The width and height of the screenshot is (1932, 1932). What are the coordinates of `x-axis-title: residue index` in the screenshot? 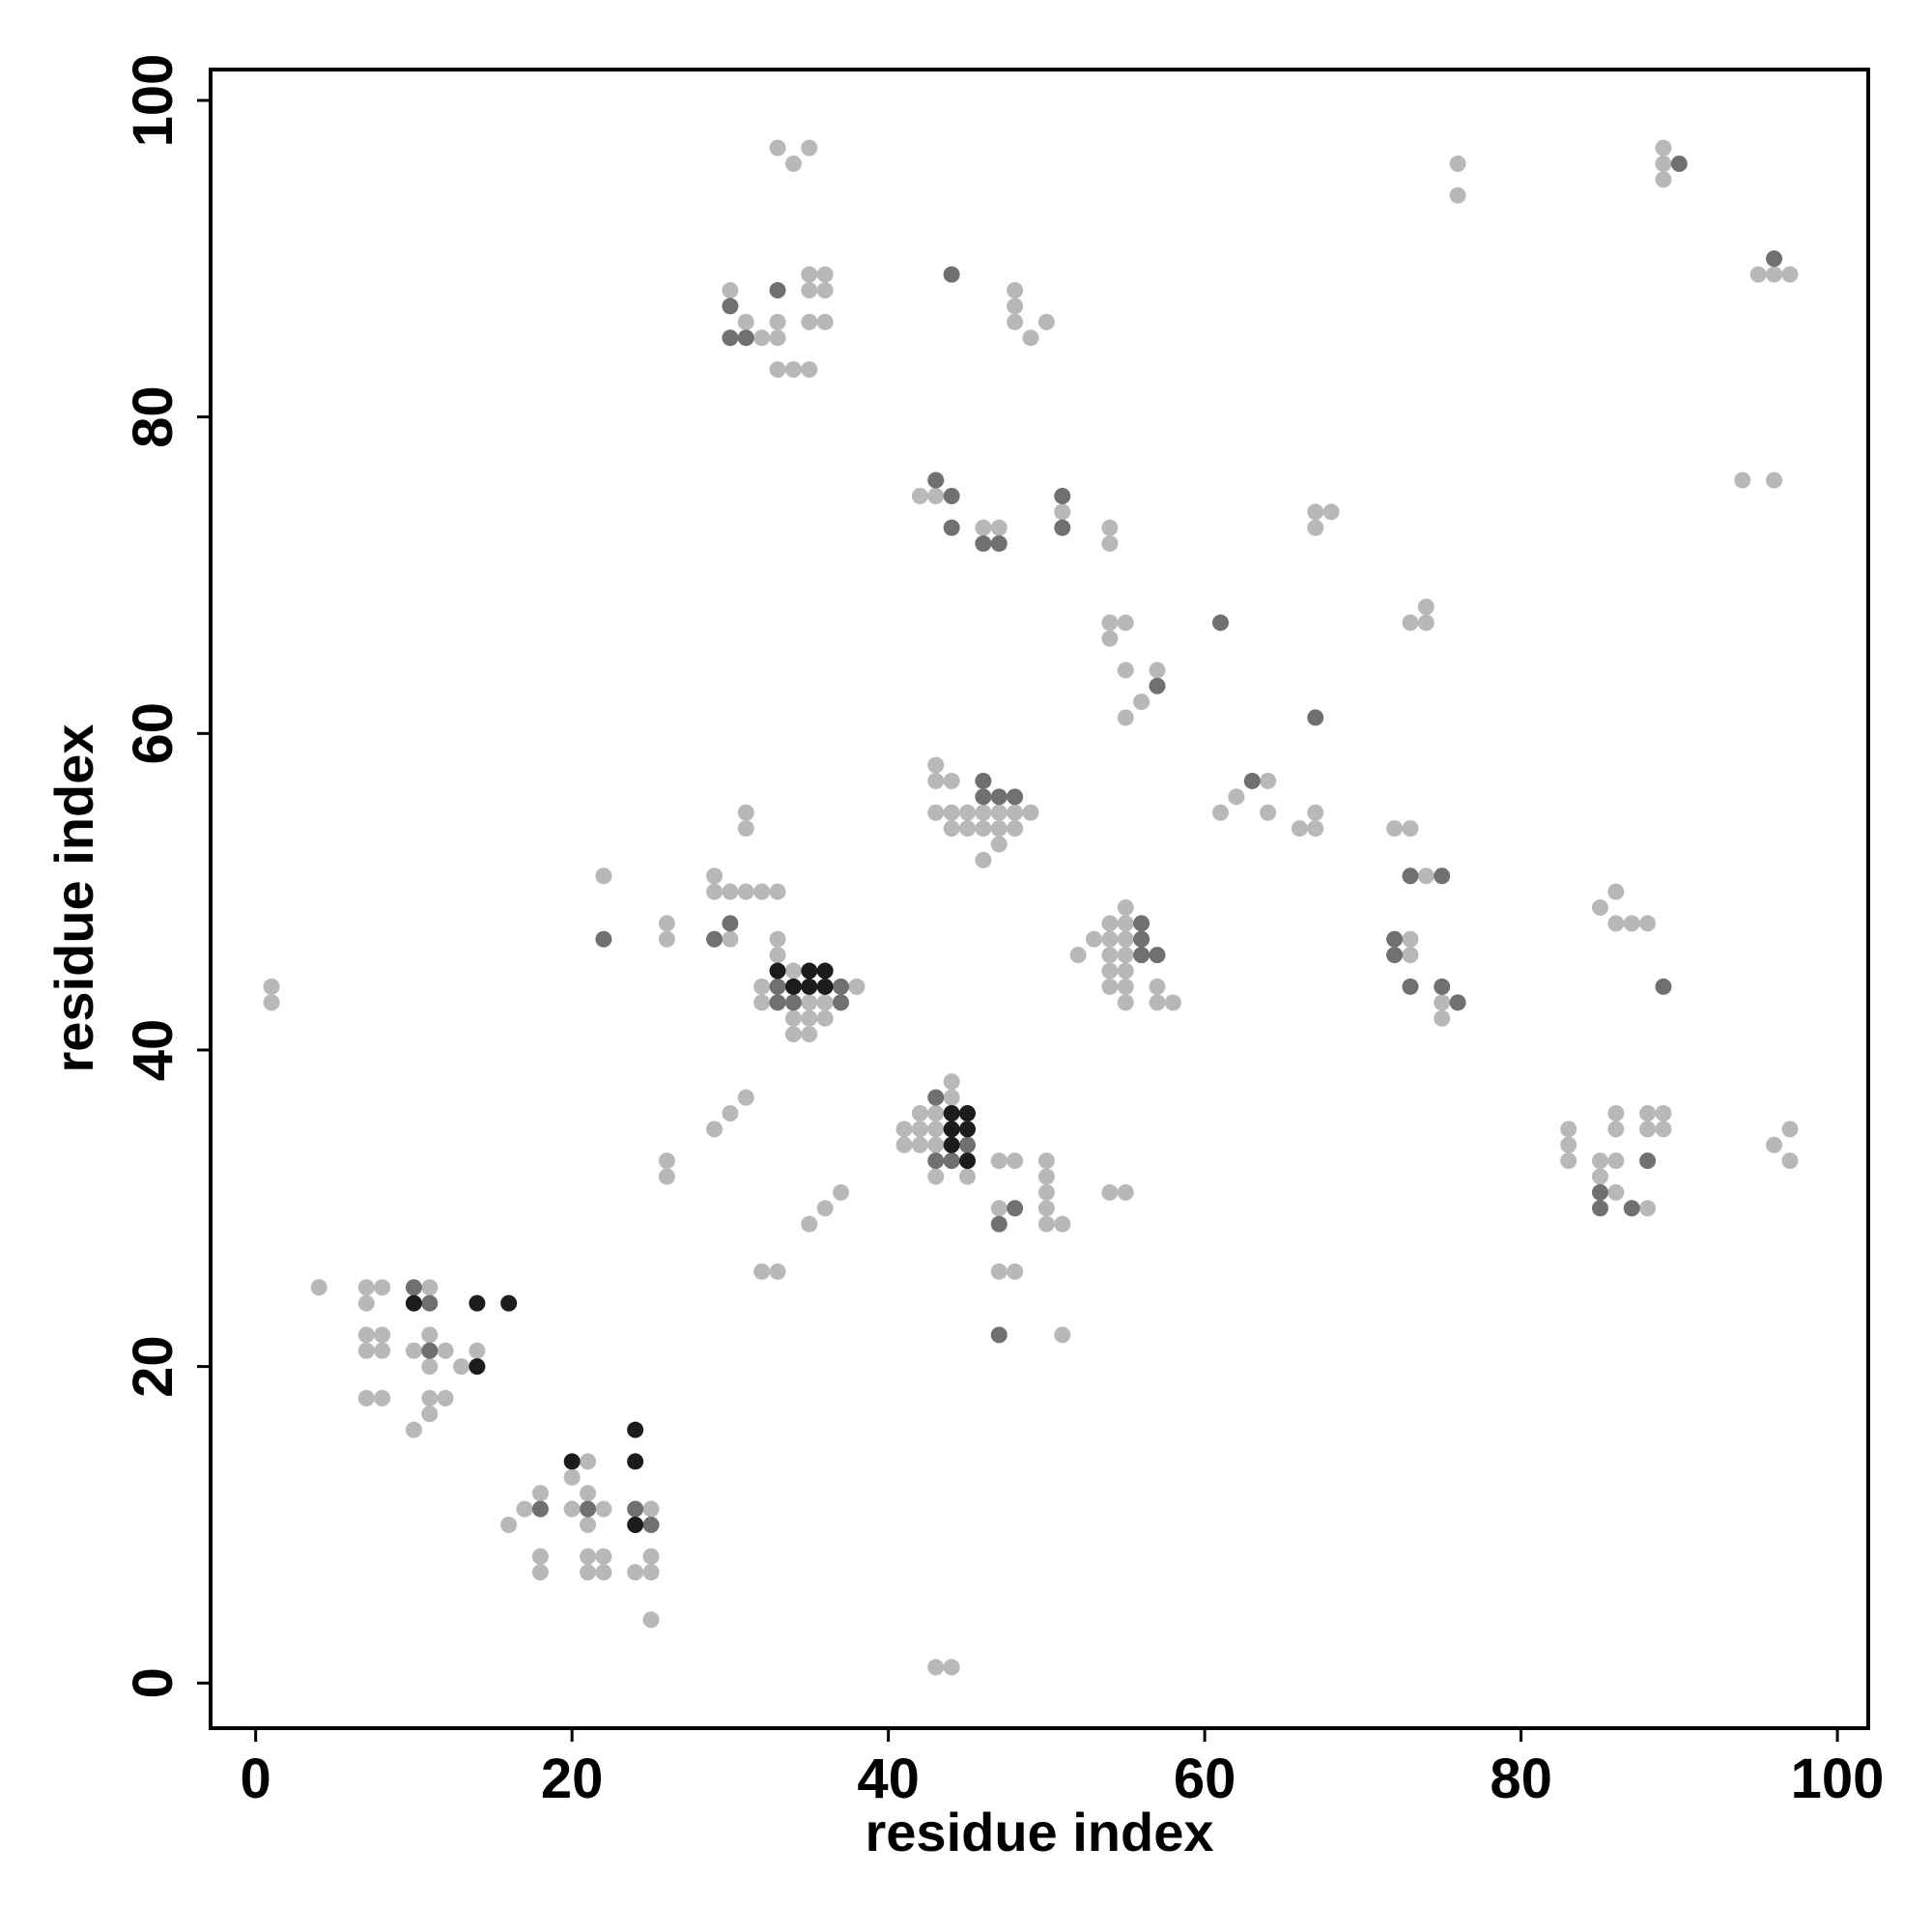 It's located at (1039, 1832).